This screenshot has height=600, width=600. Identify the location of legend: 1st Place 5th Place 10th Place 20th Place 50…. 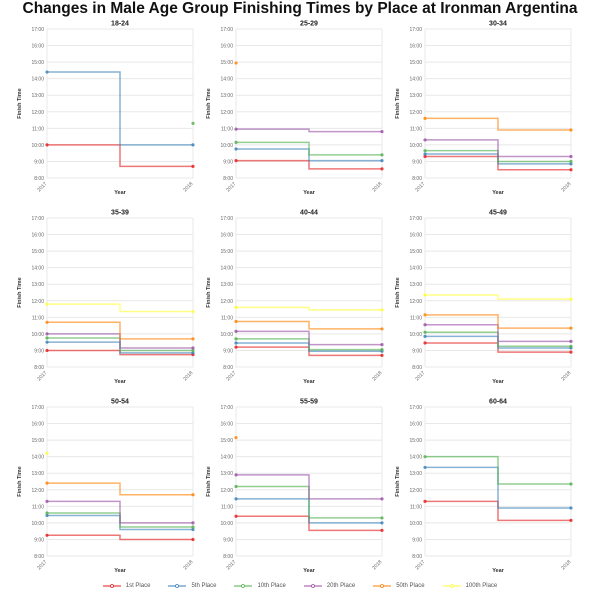
(300, 586).